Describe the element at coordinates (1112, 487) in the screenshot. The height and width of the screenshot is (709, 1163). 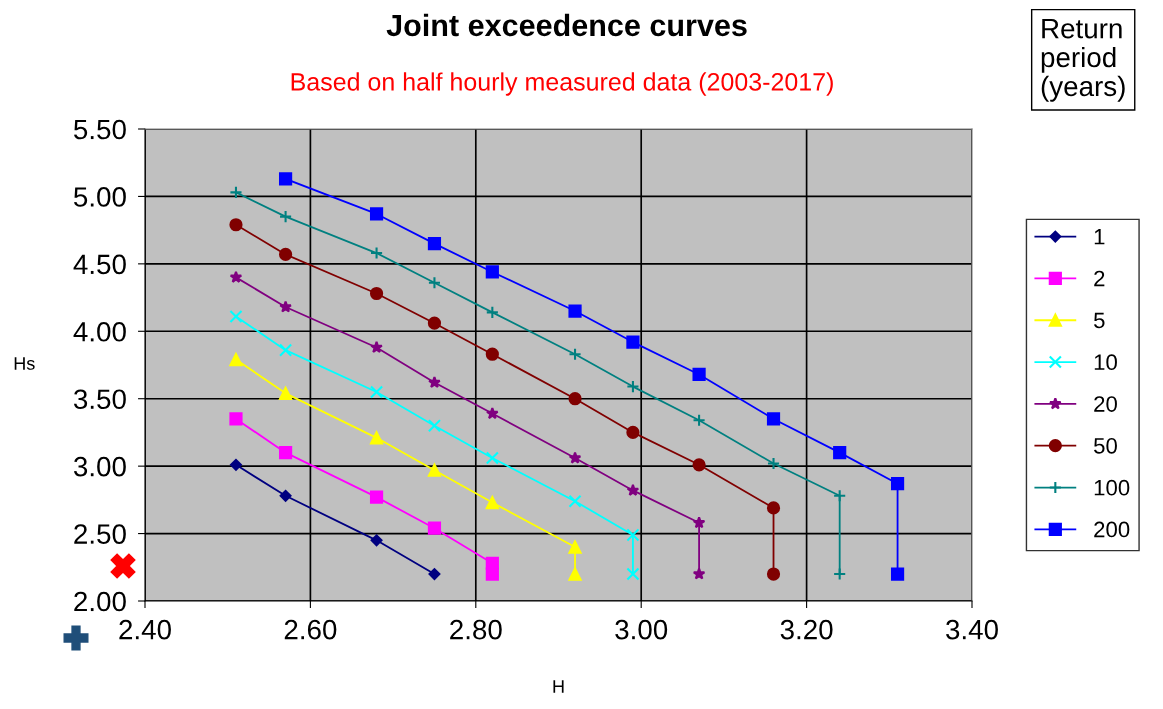
I see `legend-label: 100` at that location.